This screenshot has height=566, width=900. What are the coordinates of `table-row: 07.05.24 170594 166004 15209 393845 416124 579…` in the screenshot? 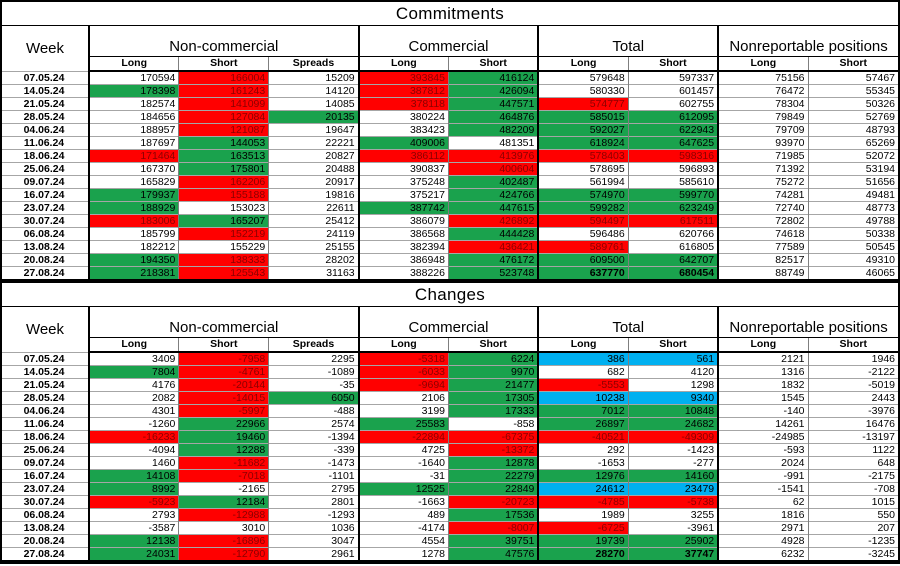 It's located at (450, 77).